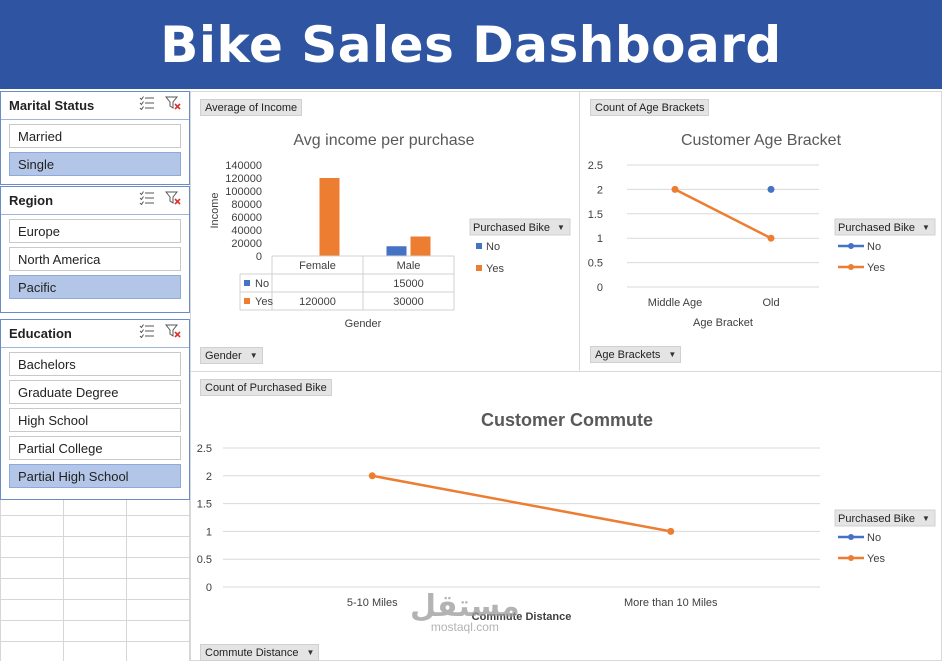  What do you see at coordinates (770, 303) in the screenshot?
I see `x-category-label: Old` at bounding box center [770, 303].